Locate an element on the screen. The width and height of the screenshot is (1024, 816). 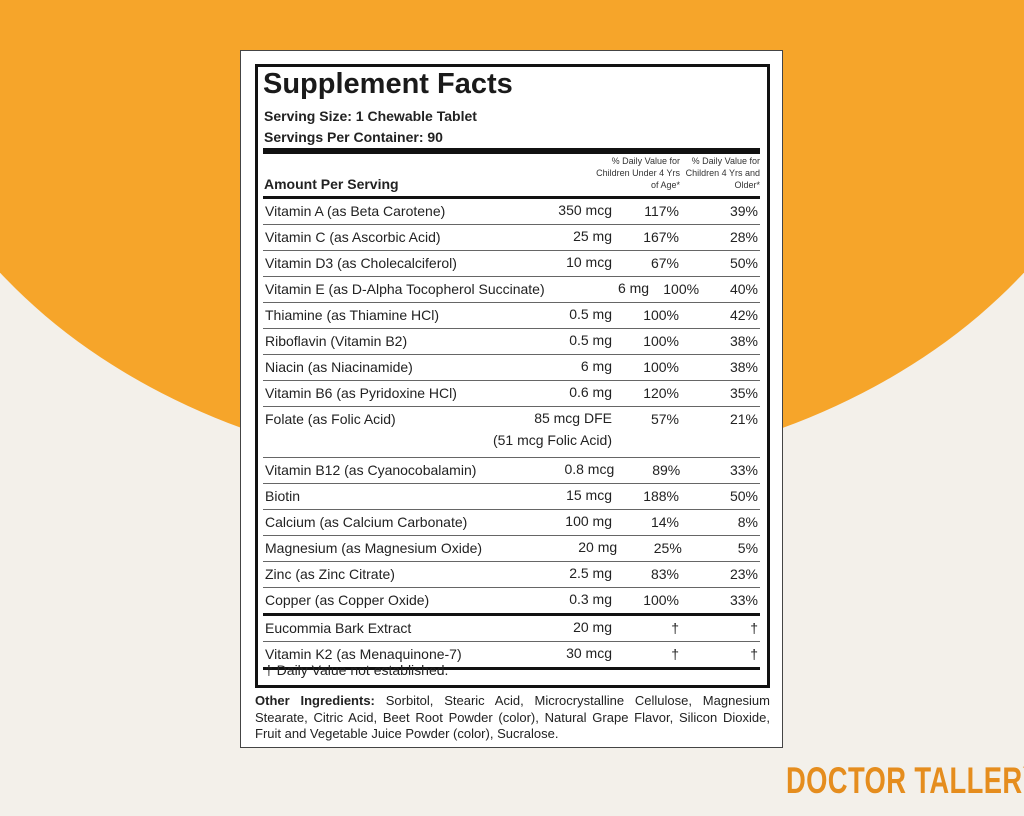
daily-value: 42% is located at coordinates (743, 315).